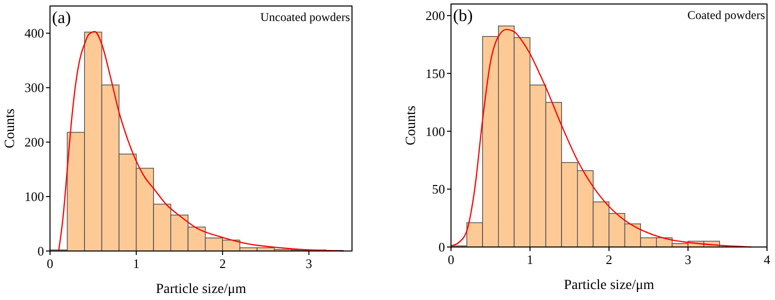  What do you see at coordinates (441, 247) in the screenshot?
I see `y-tick-label: 0` at bounding box center [441, 247].